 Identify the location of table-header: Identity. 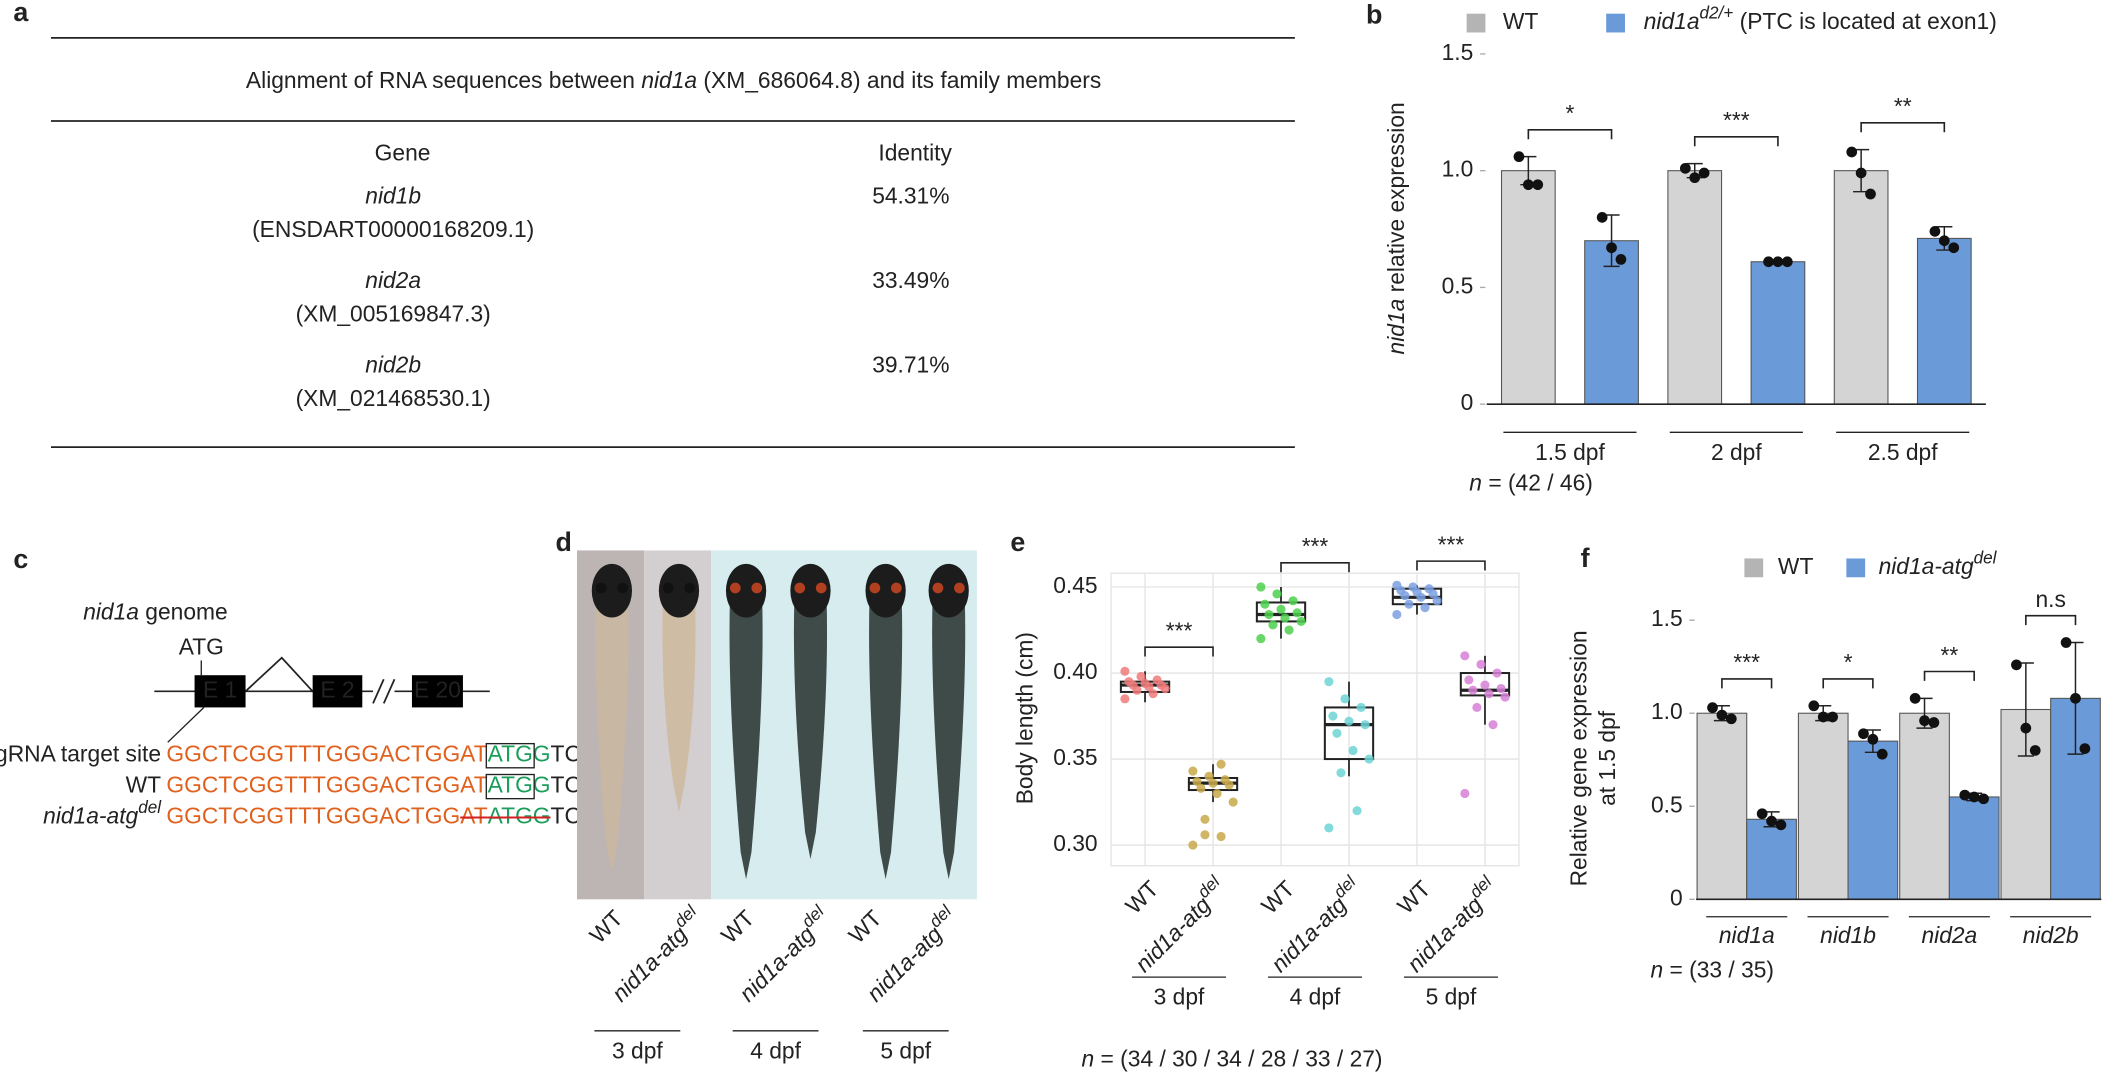
(915, 153).